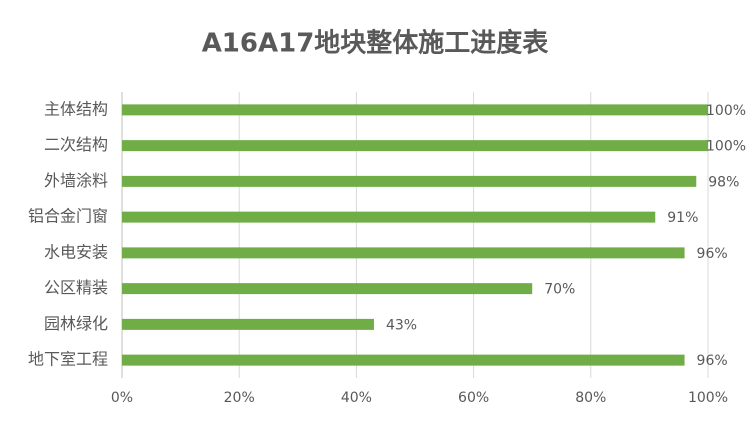  Describe the element at coordinates (76, 144) in the screenshot. I see `y-tick-label: 二次结构` at that location.